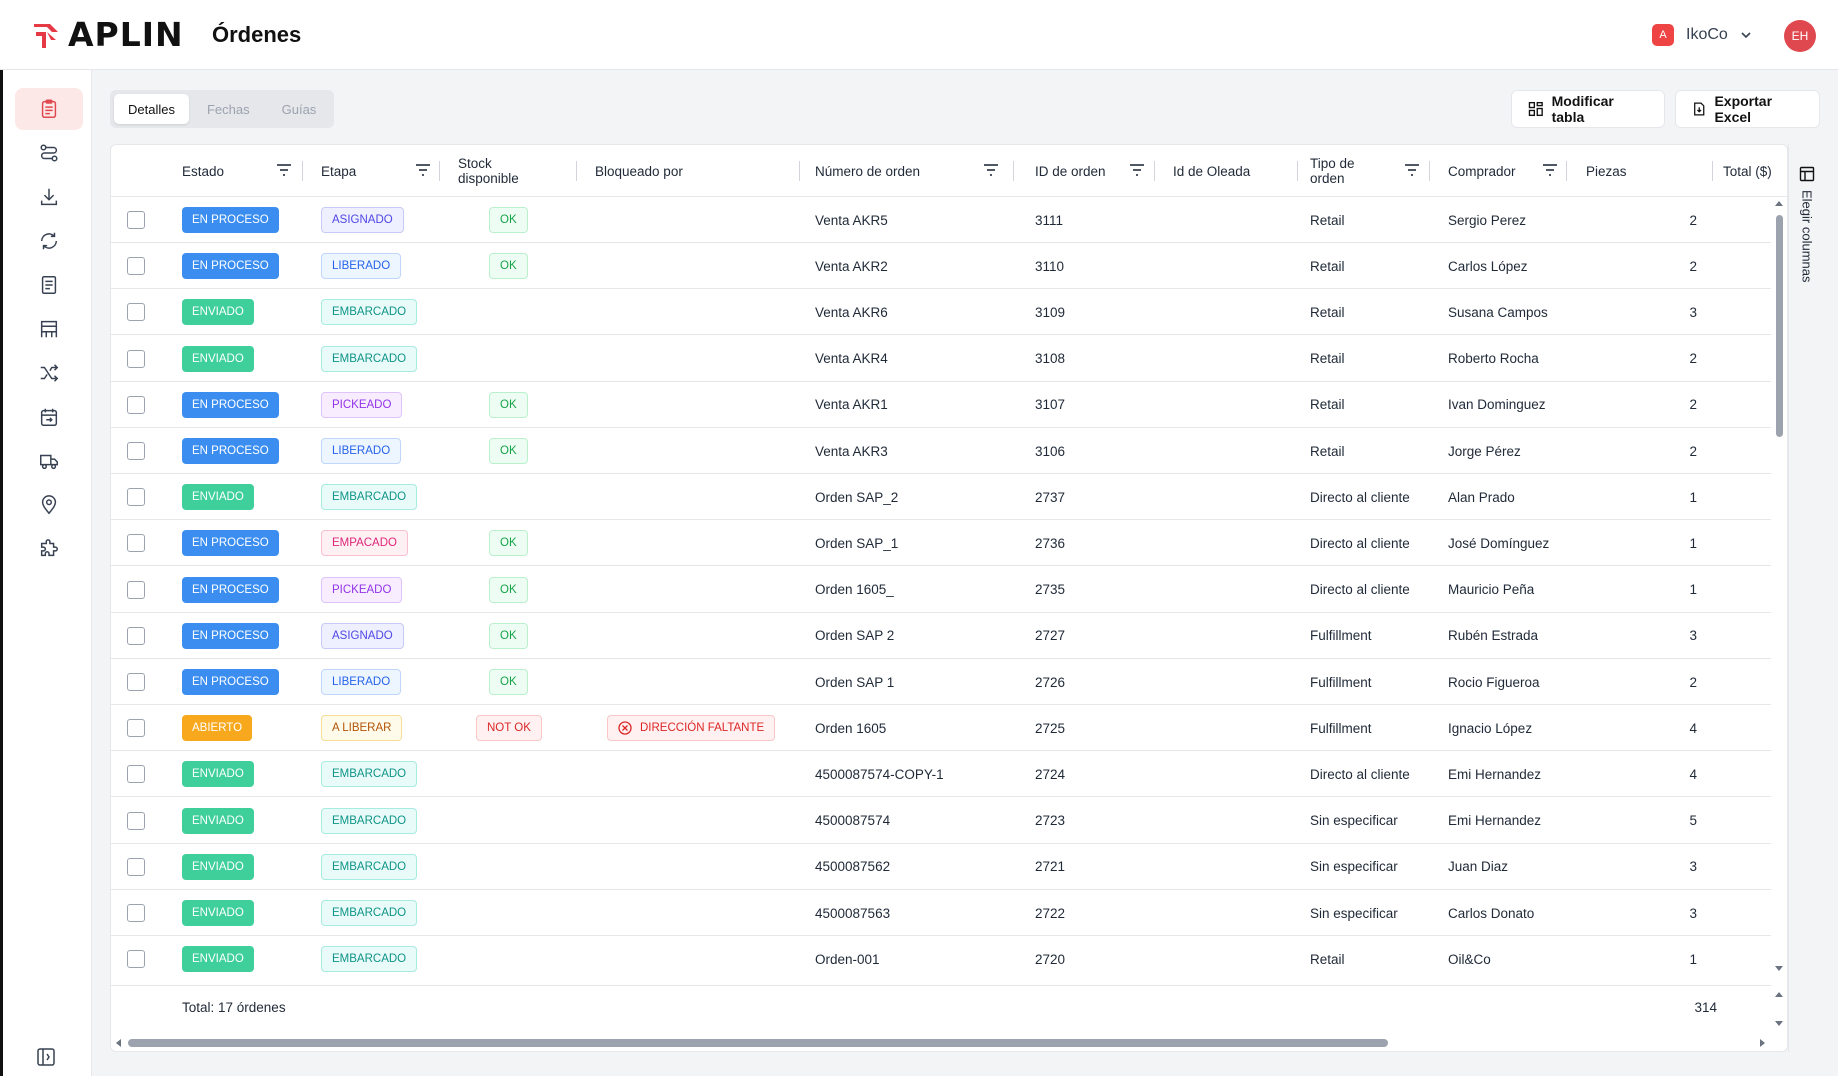 This screenshot has height=1076, width=1838. What do you see at coordinates (518, 171) in the screenshot?
I see `col-stock: Stock disponible` at bounding box center [518, 171].